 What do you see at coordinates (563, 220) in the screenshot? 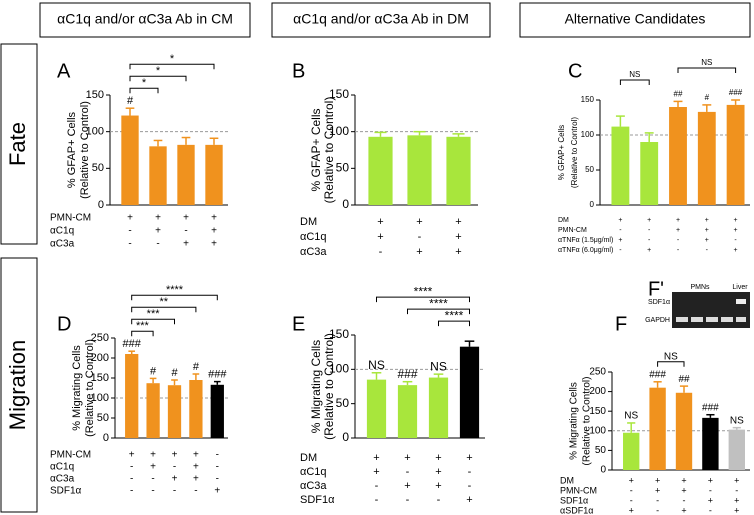
I see `condition-label: DM` at bounding box center [563, 220].